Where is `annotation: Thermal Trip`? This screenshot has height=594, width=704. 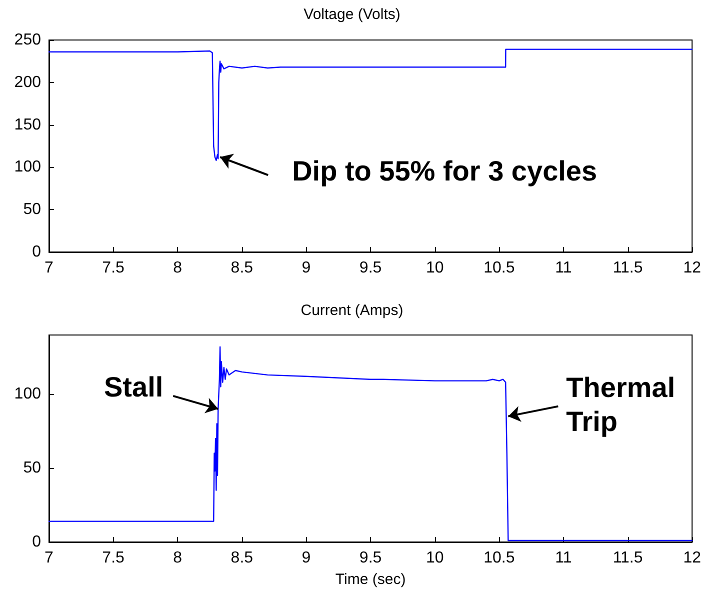
annotation: Thermal Trip is located at coordinates (624, 404).